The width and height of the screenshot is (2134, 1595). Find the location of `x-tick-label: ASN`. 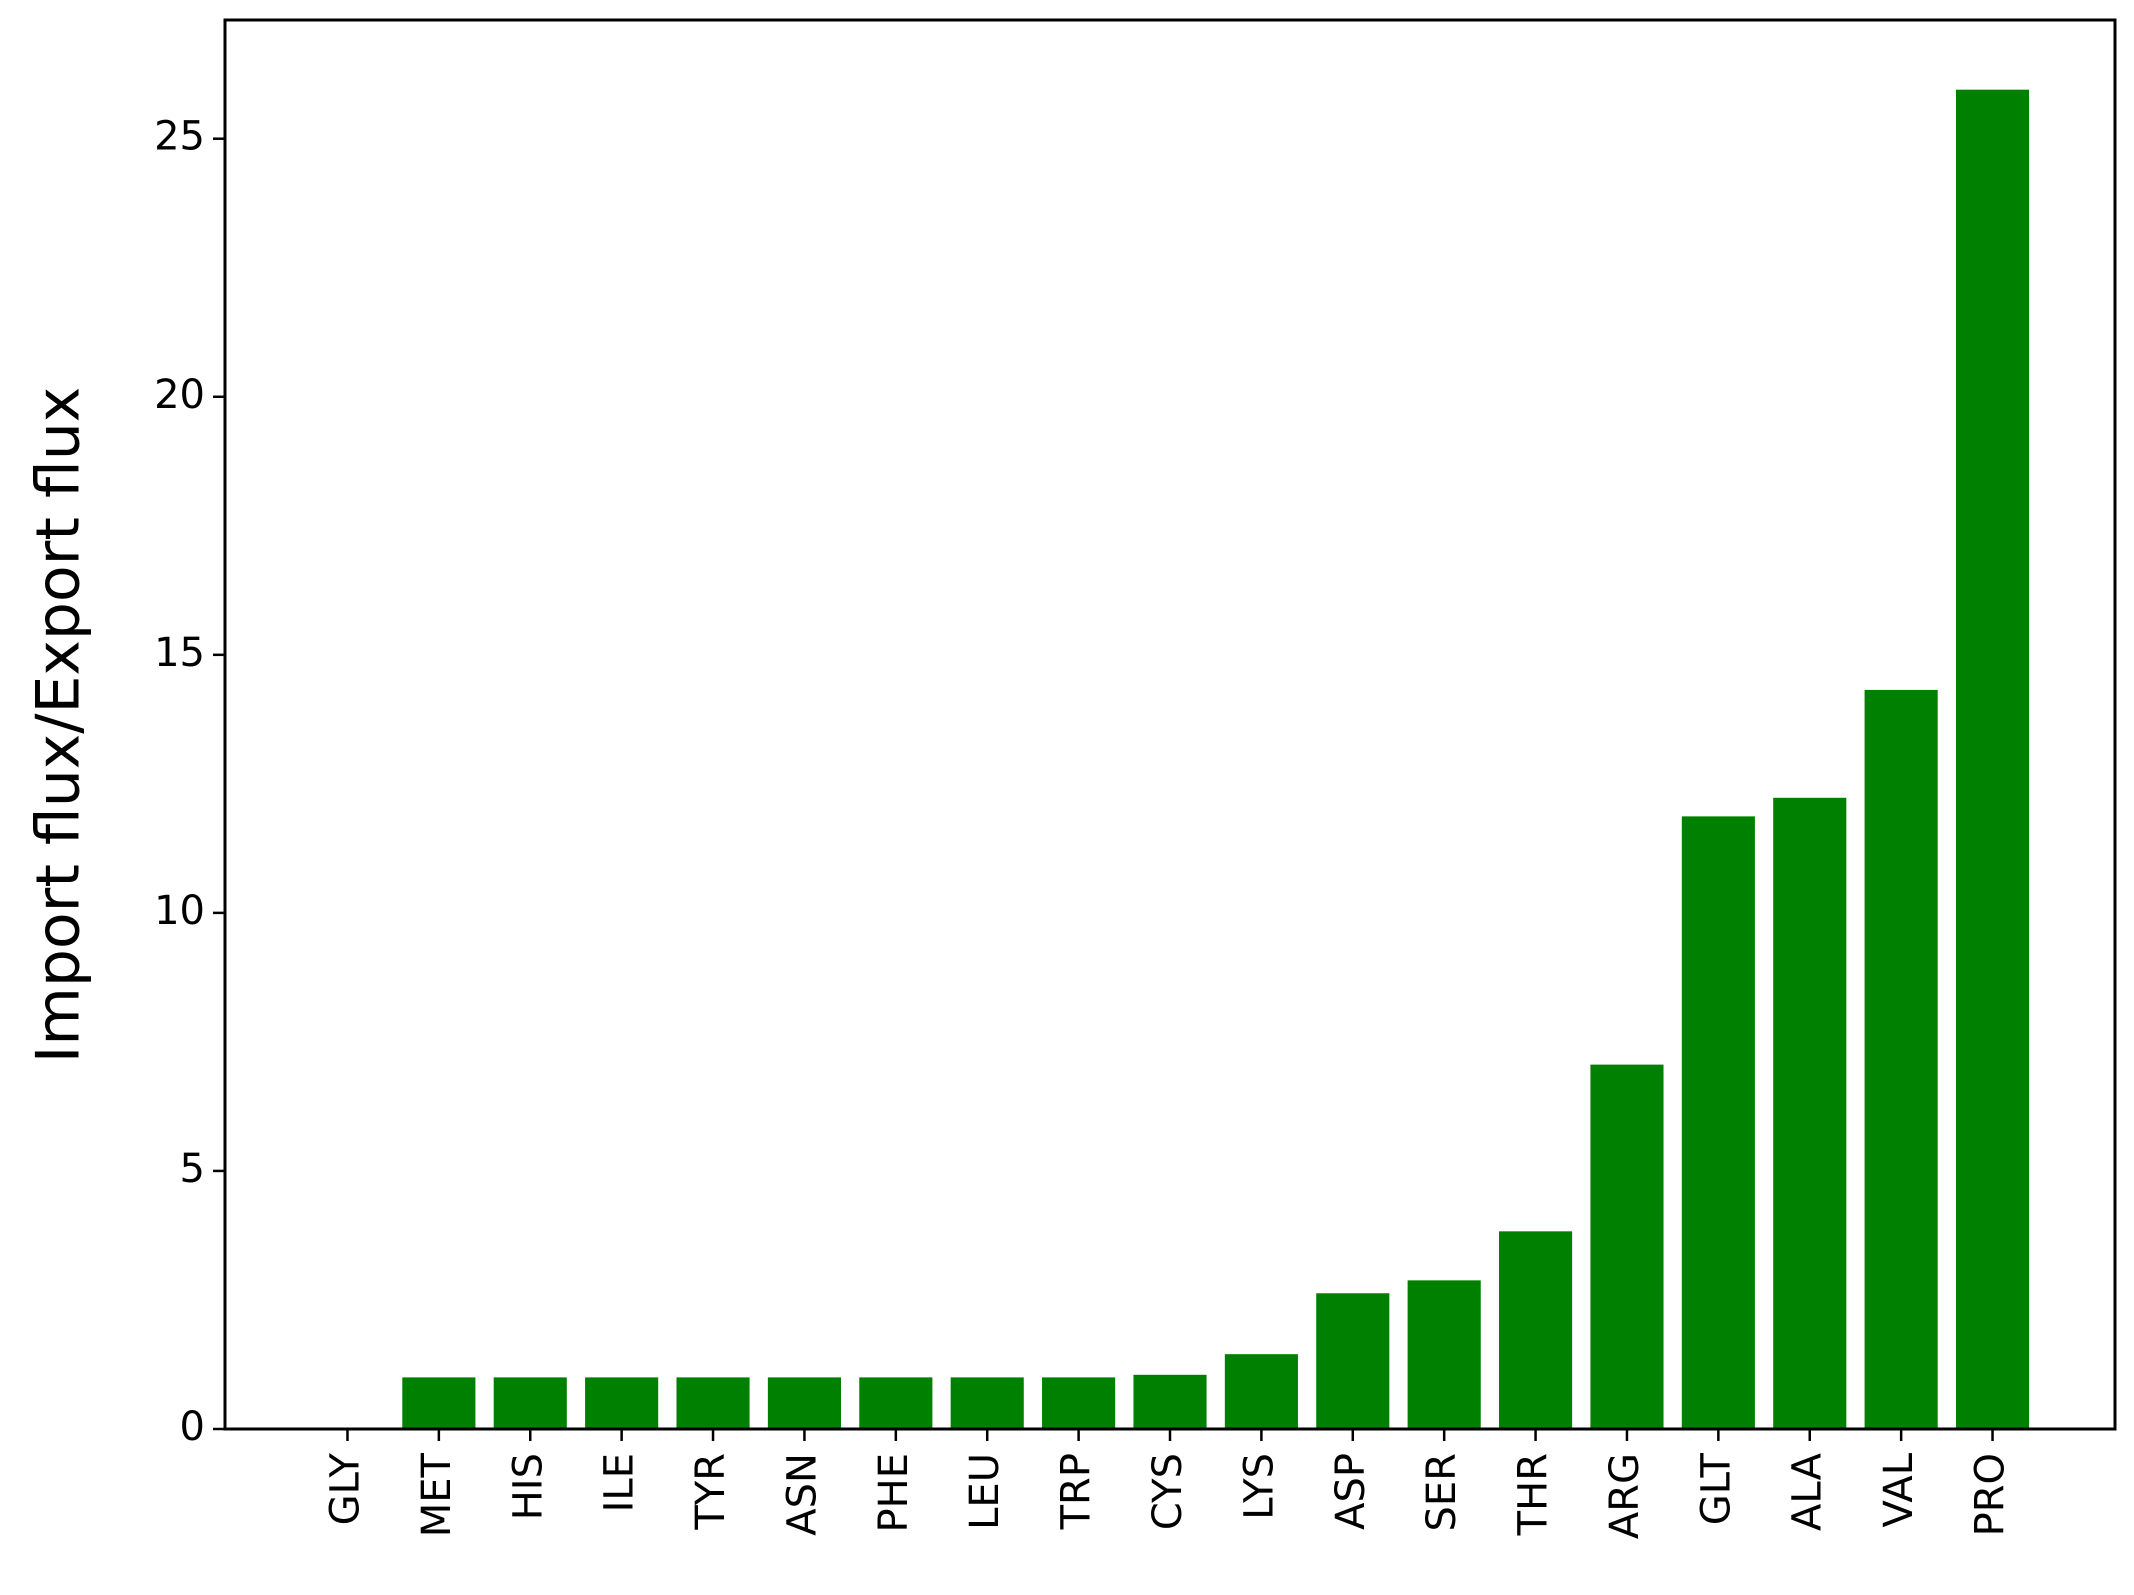

x-tick-label: ASN is located at coordinates (802, 1494).